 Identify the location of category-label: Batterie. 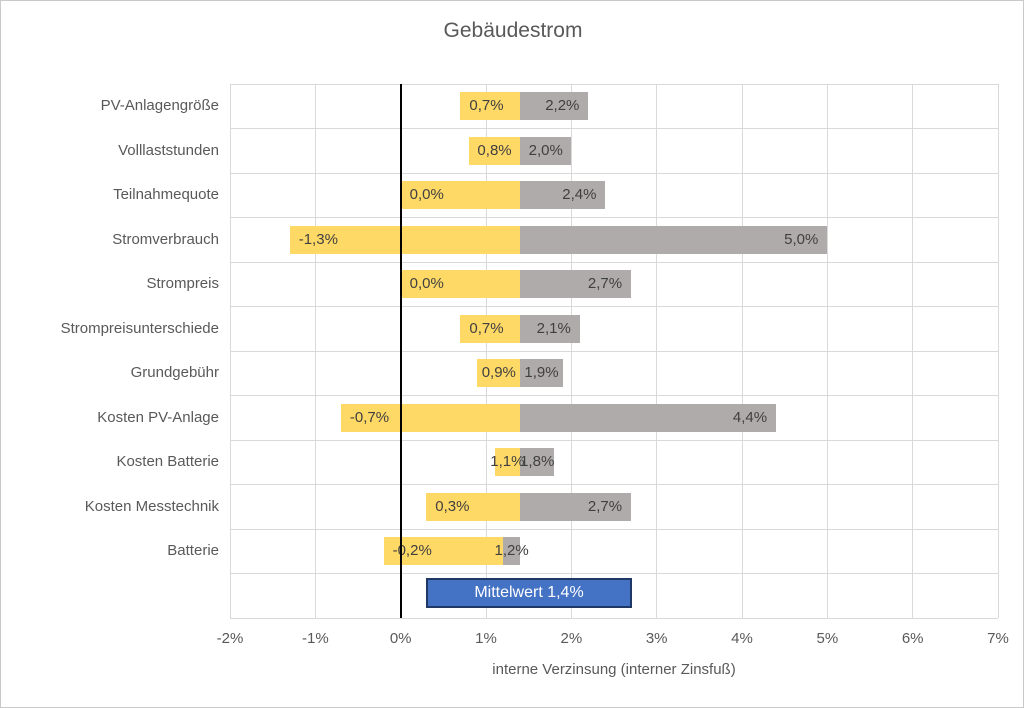
(193, 550).